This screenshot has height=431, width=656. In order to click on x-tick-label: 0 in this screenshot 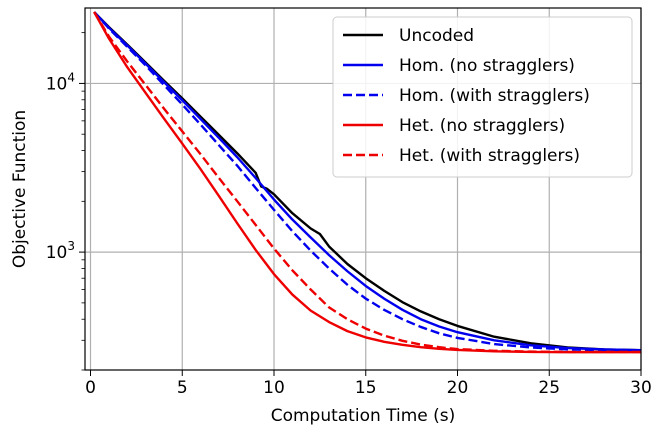, I will do `click(90, 388)`.